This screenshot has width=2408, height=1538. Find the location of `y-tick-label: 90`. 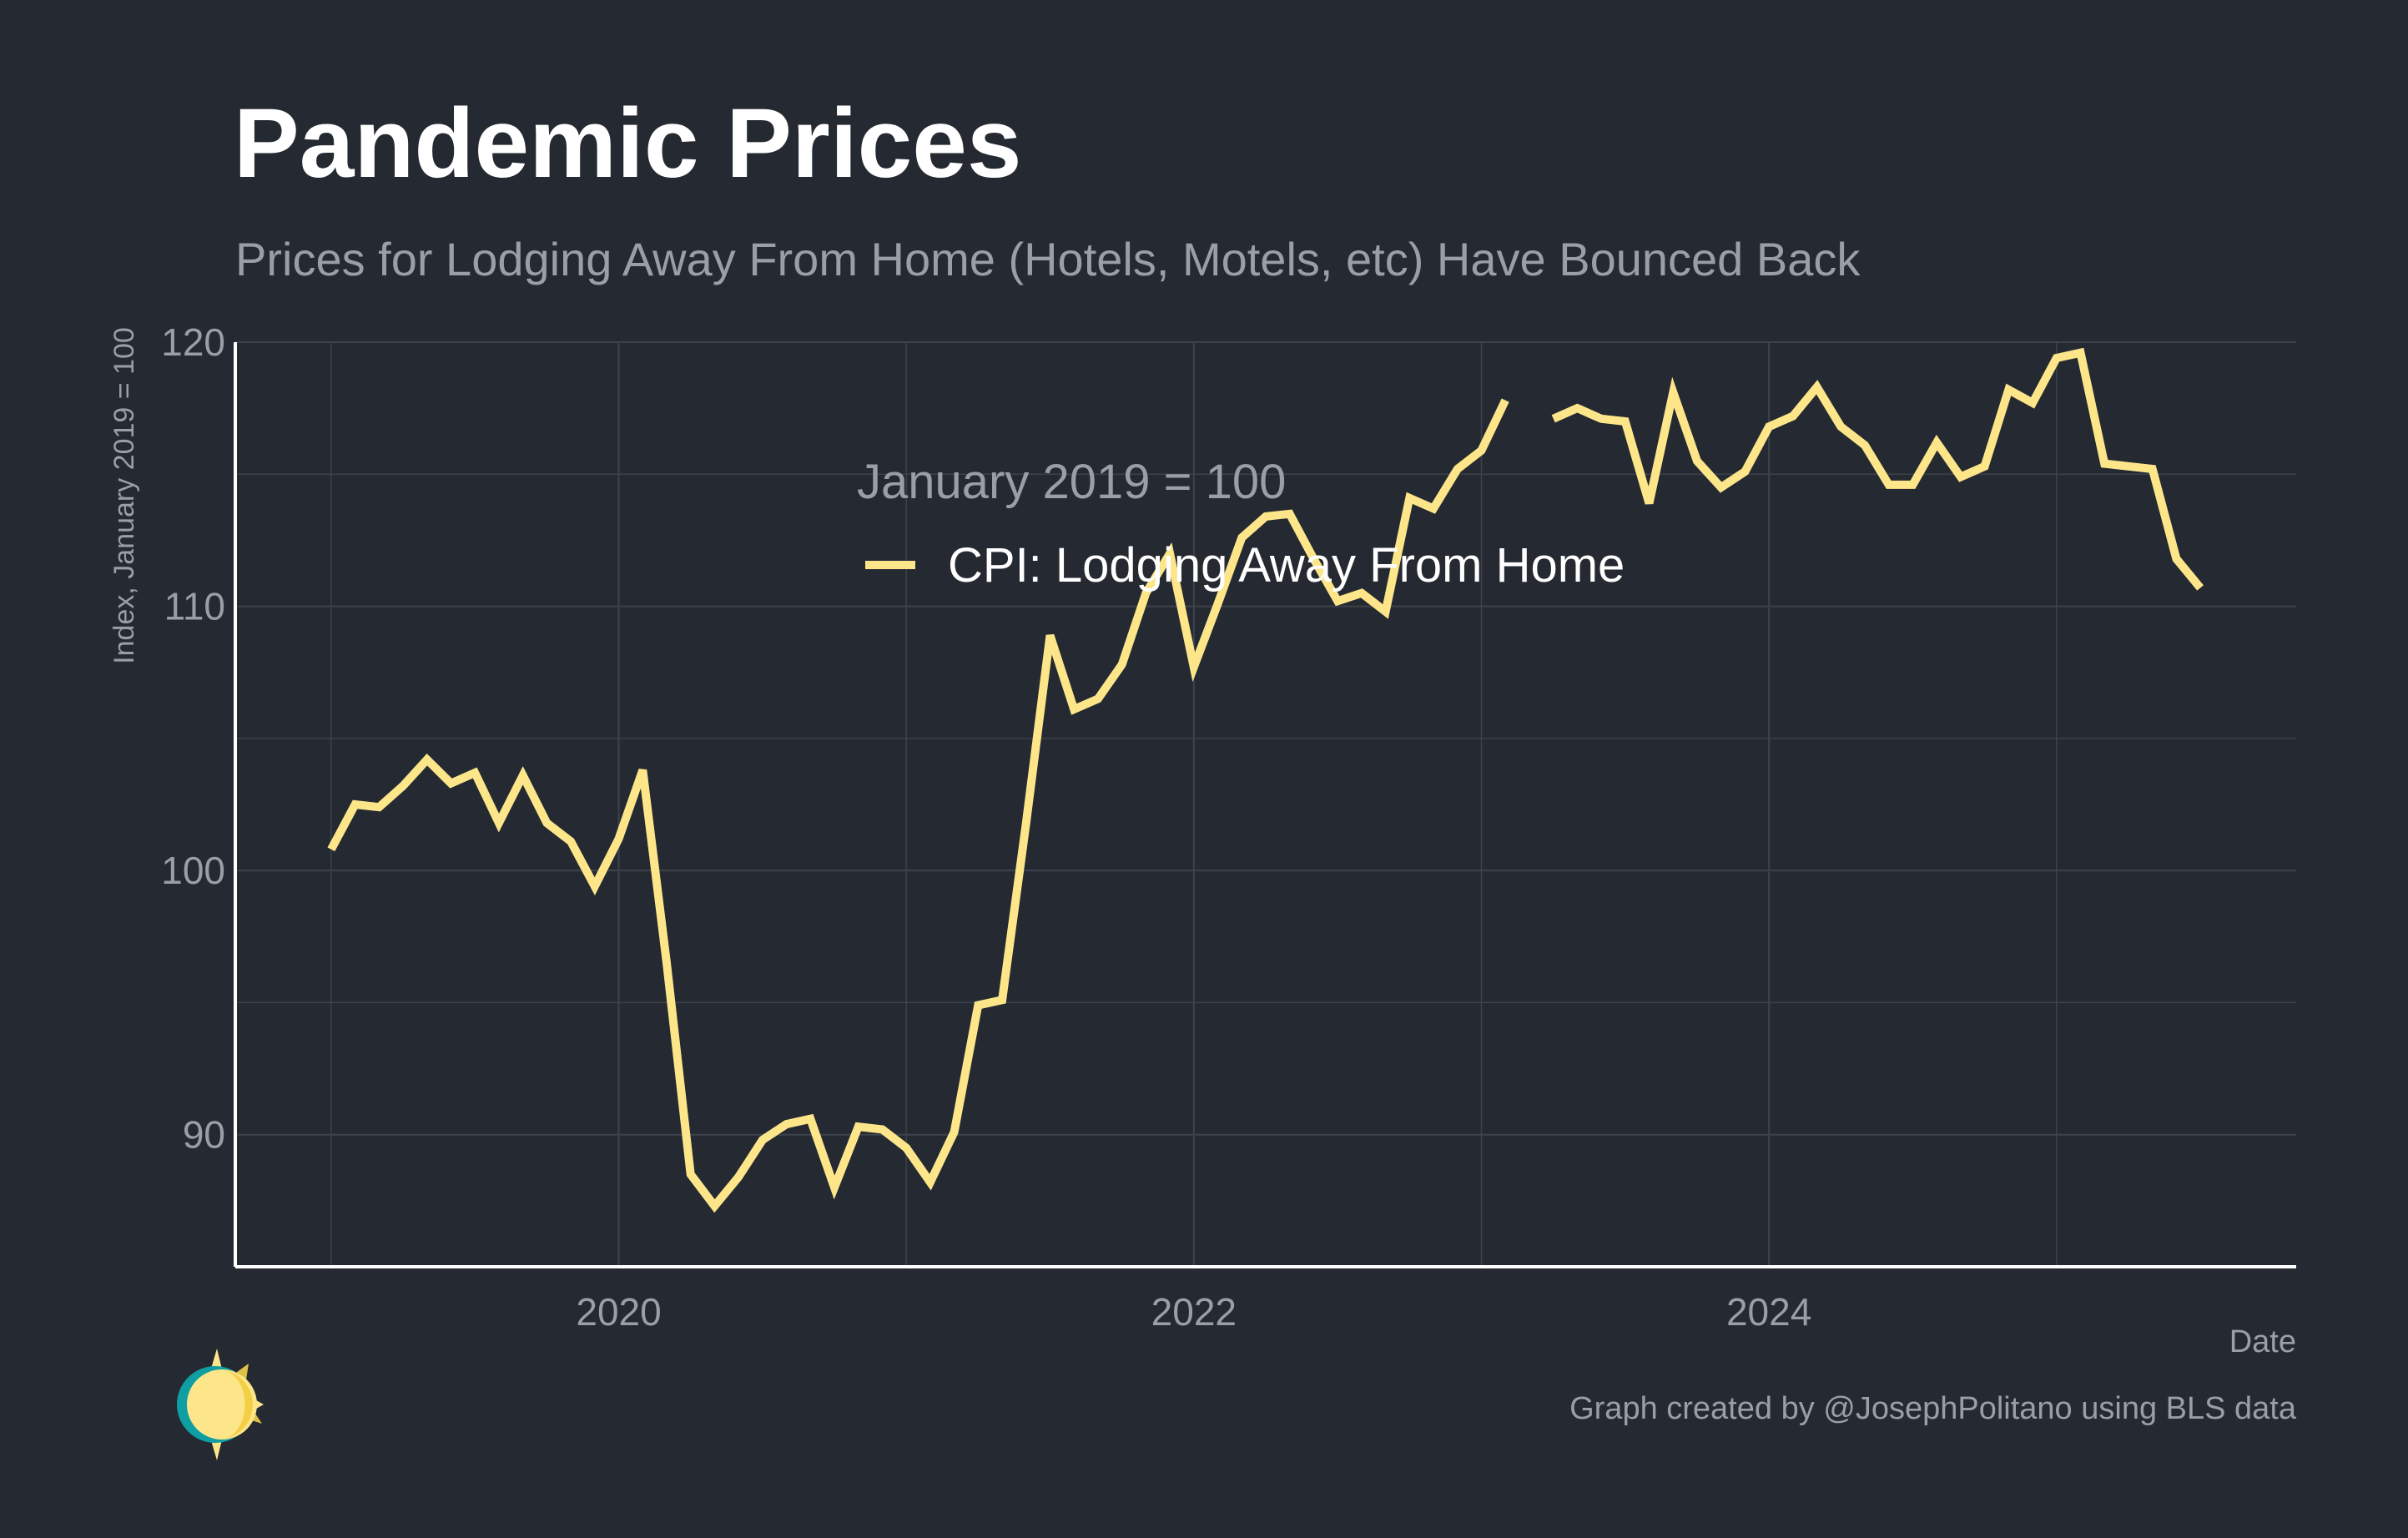

y-tick-label: 90 is located at coordinates (204, 1135).